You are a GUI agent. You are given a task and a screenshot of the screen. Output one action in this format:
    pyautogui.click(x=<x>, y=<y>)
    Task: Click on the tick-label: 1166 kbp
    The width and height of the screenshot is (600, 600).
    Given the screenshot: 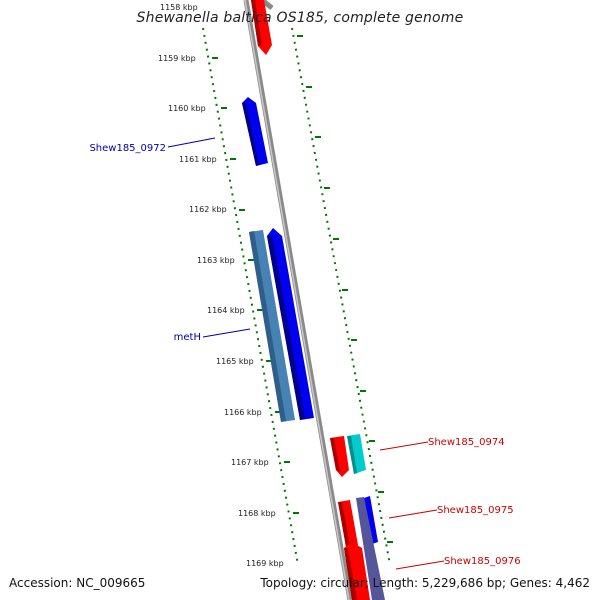 What is the action you would take?
    pyautogui.click(x=243, y=412)
    